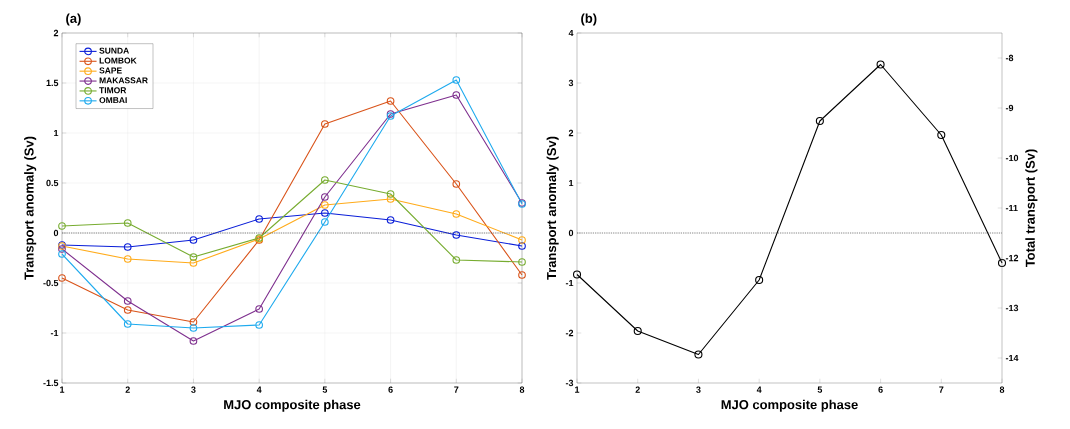 The image size is (1070, 429). I want to click on y-tick-label: -3, so click(569, 383).